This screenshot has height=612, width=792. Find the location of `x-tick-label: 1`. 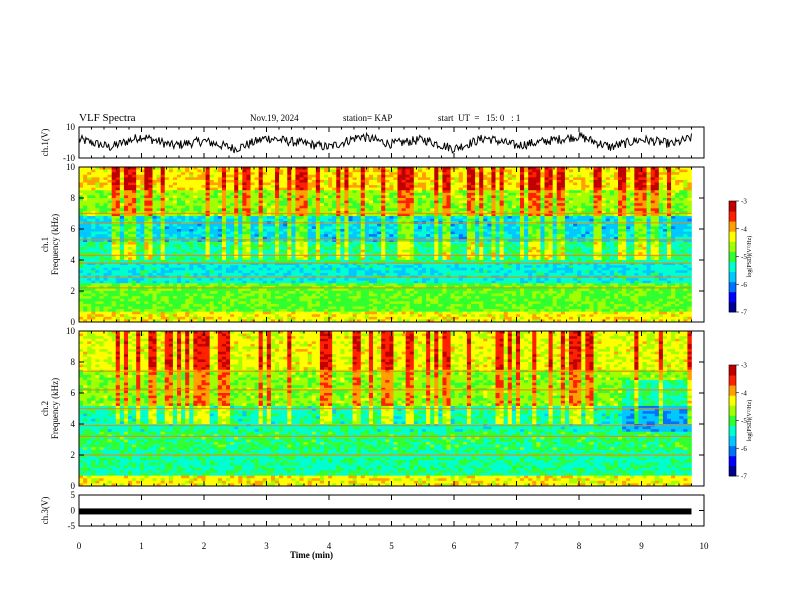

x-tick-label: 1 is located at coordinates (141, 546).